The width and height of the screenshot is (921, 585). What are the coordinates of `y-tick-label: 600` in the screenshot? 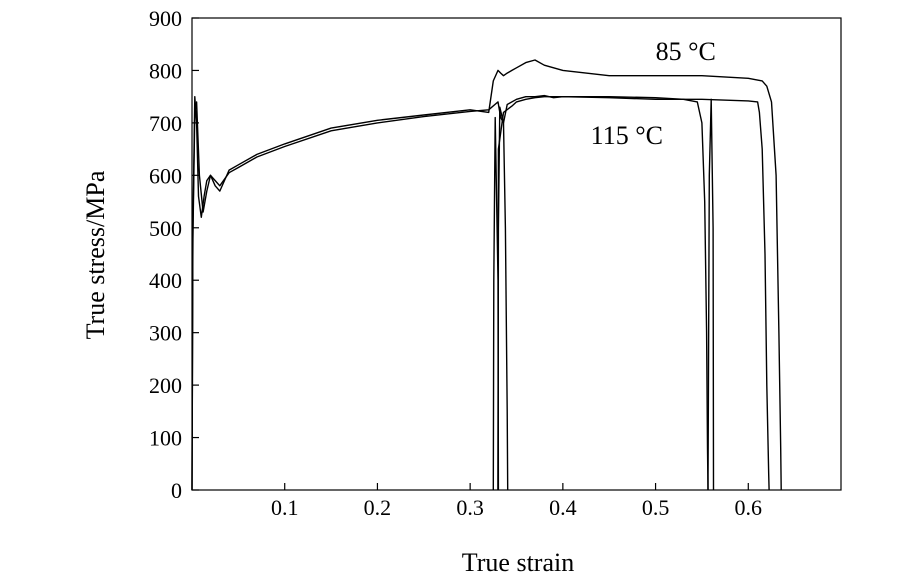 It's located at (165, 175).